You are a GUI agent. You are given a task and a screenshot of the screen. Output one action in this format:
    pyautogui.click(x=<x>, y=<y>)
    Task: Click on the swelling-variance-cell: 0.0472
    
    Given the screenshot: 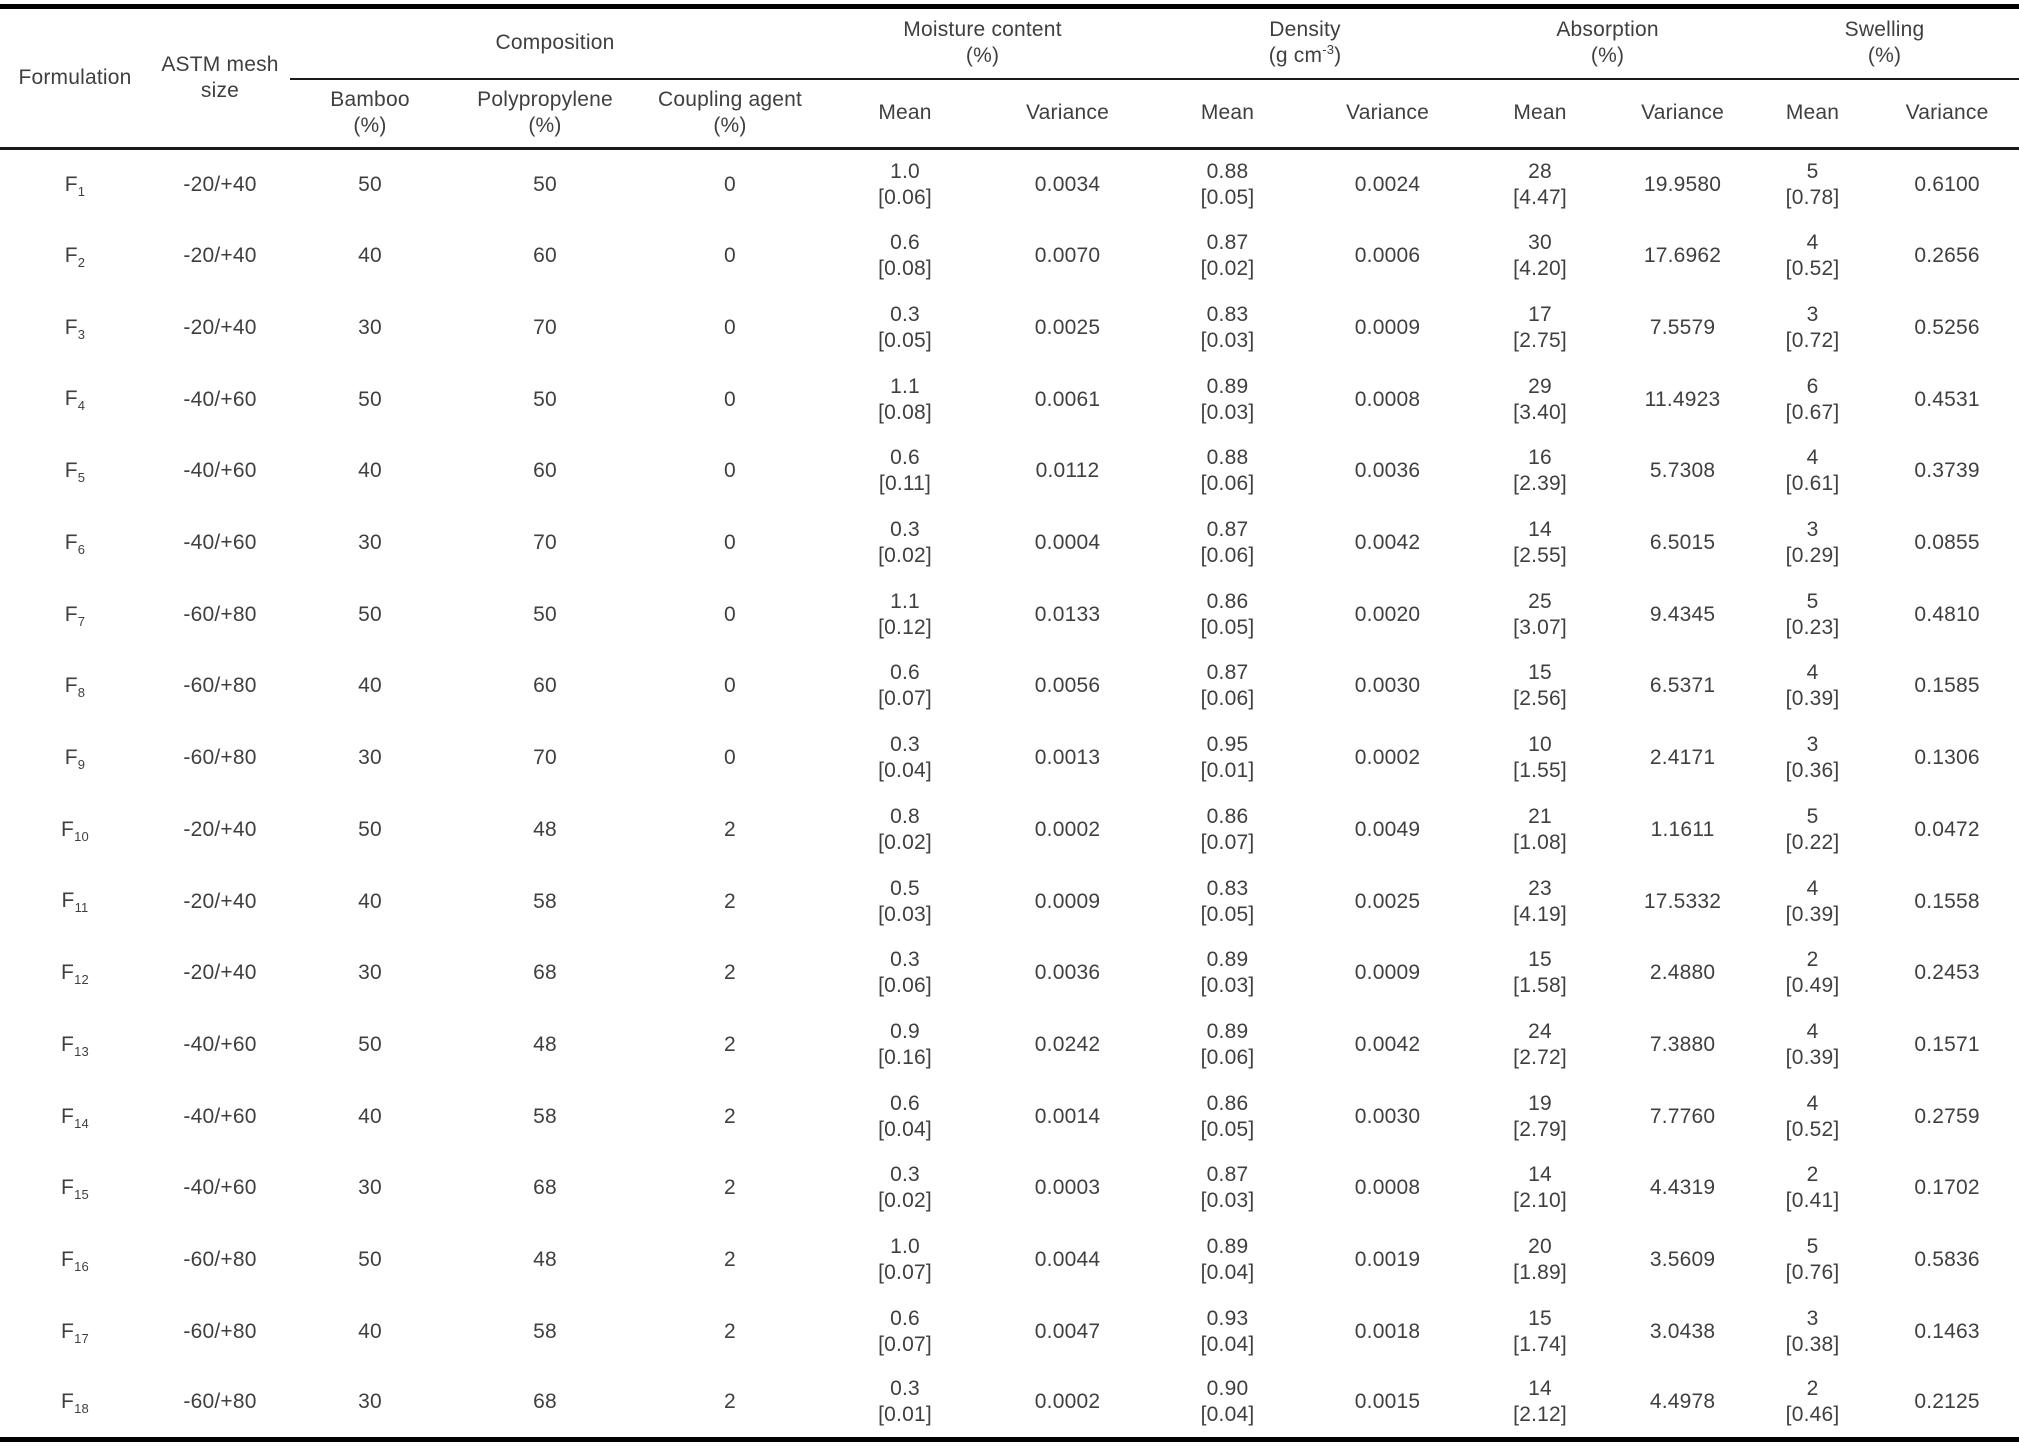 What is the action you would take?
    pyautogui.click(x=1947, y=829)
    